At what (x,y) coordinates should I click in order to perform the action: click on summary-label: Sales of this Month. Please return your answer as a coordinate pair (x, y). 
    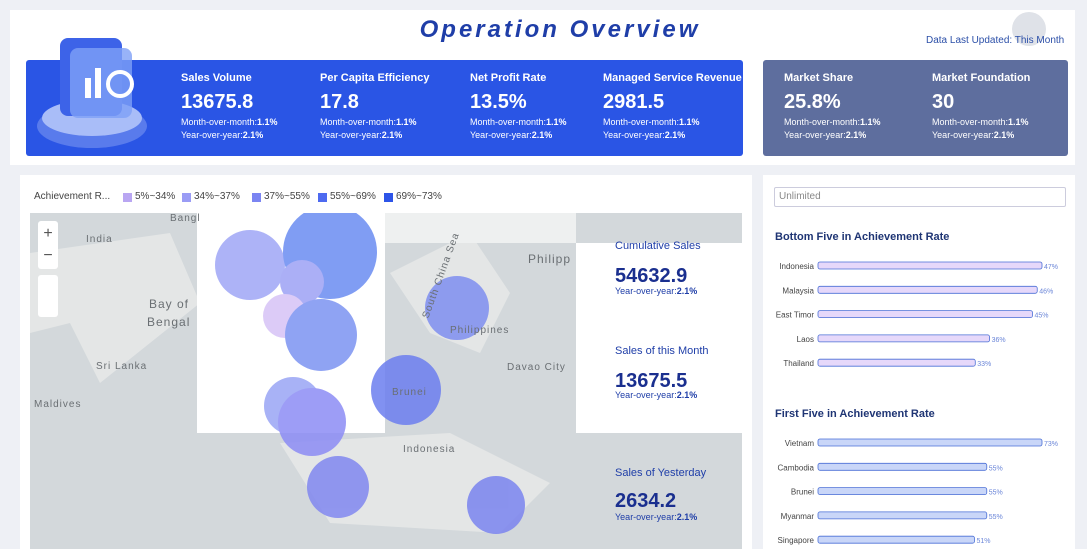
    Looking at the image, I should click on (662, 351).